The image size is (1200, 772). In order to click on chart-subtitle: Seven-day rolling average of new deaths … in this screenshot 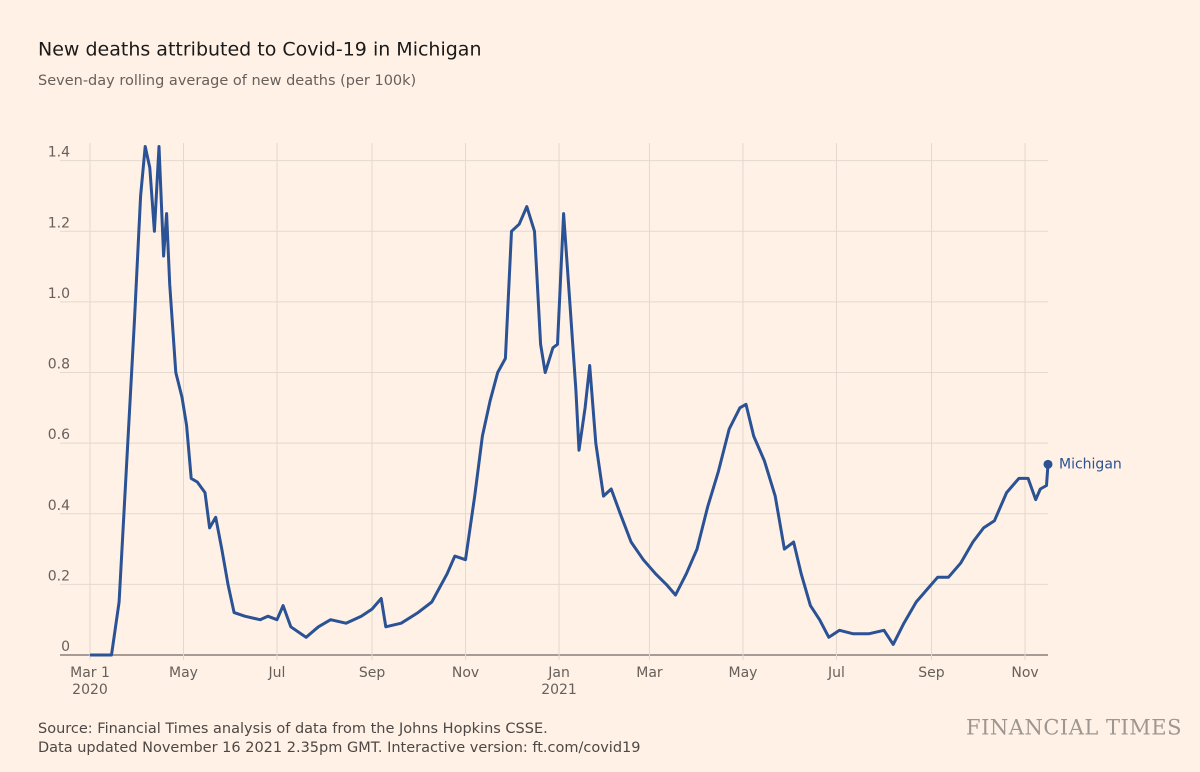, I will do `click(227, 81)`.